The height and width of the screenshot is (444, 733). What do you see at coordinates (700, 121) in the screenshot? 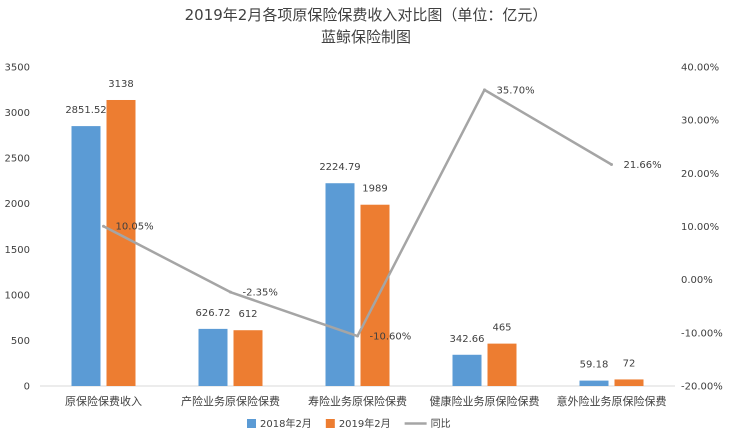
I see `y-right-tick-label: 30.00%` at bounding box center [700, 121].